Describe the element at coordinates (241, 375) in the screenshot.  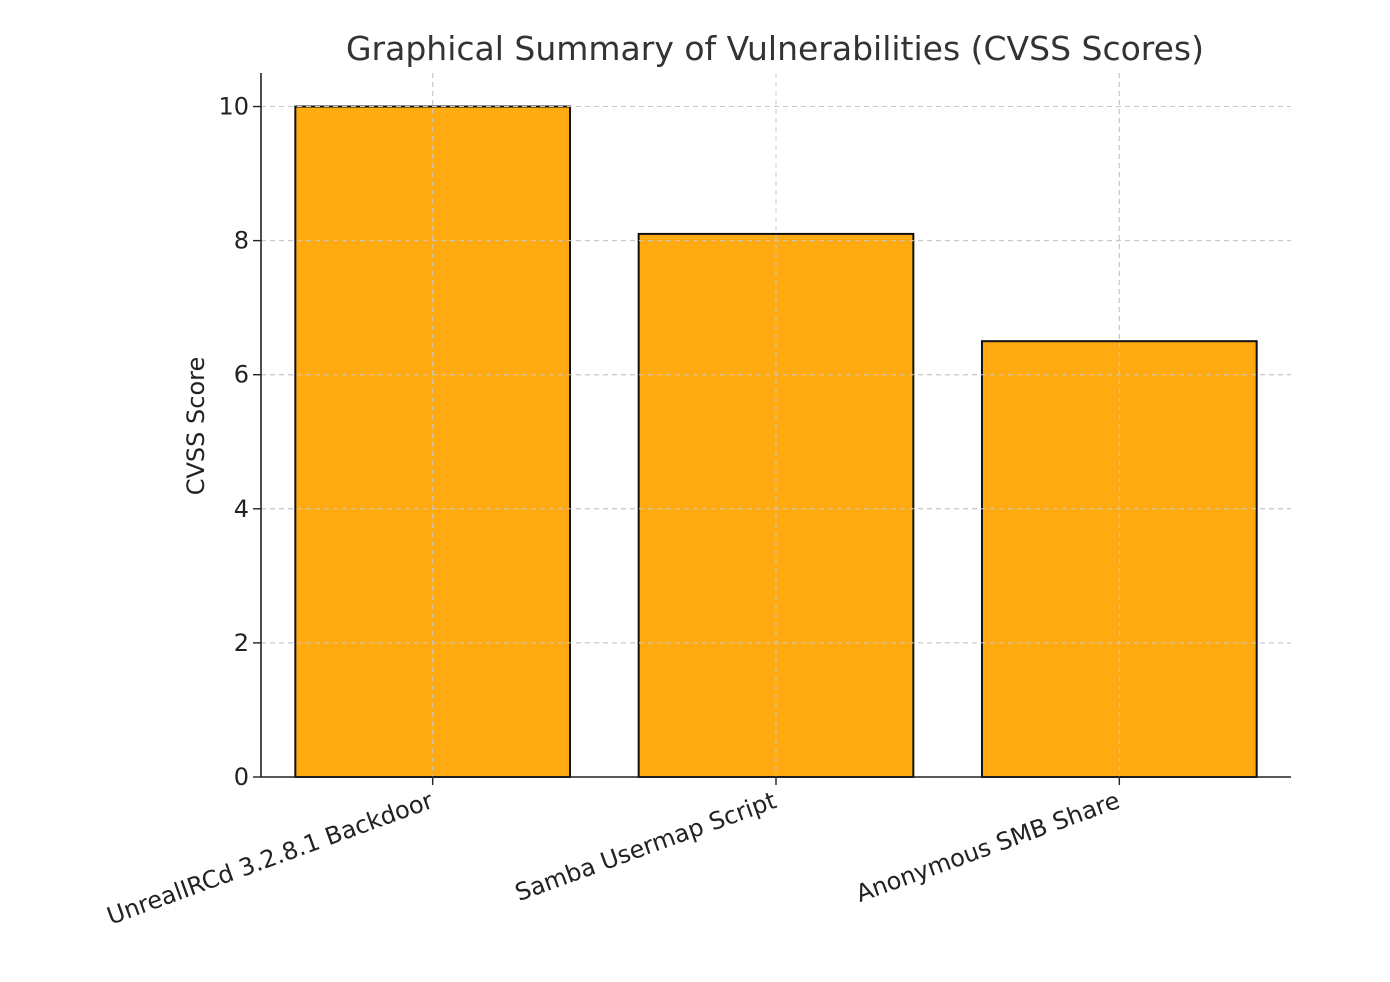
I see `y-tick-label: 6` at that location.